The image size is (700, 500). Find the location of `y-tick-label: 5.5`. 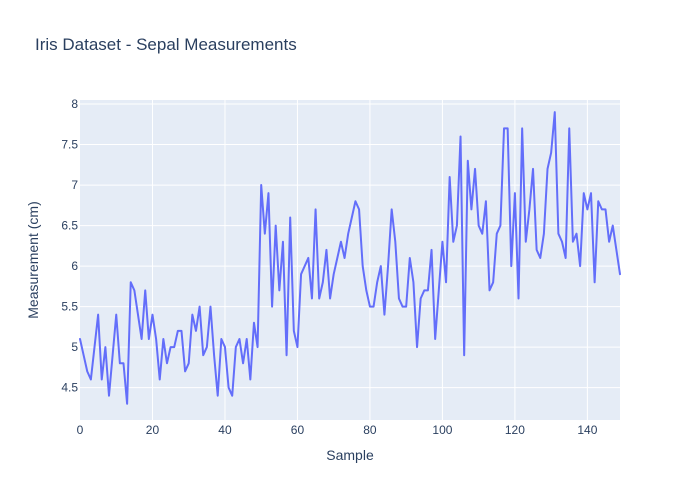

y-tick-label: 5.5 is located at coordinates (69, 307).